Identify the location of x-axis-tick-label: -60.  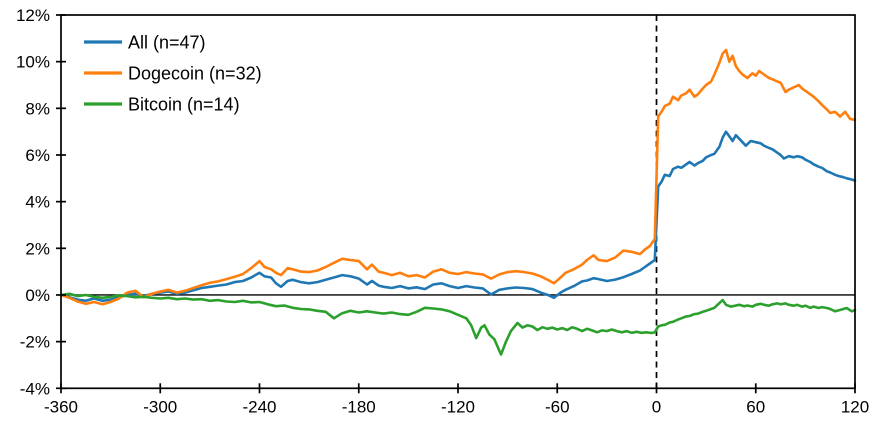
(557, 406).